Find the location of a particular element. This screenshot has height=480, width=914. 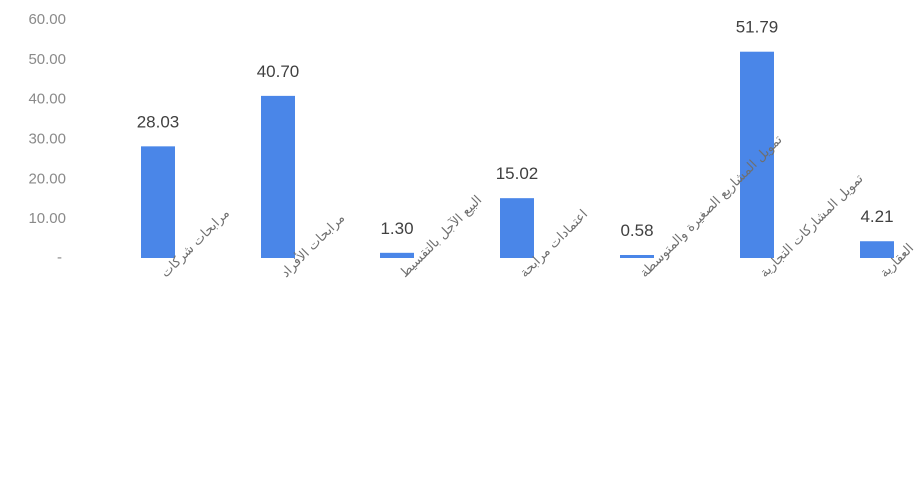

data-label: 51.79 is located at coordinates (757, 27).